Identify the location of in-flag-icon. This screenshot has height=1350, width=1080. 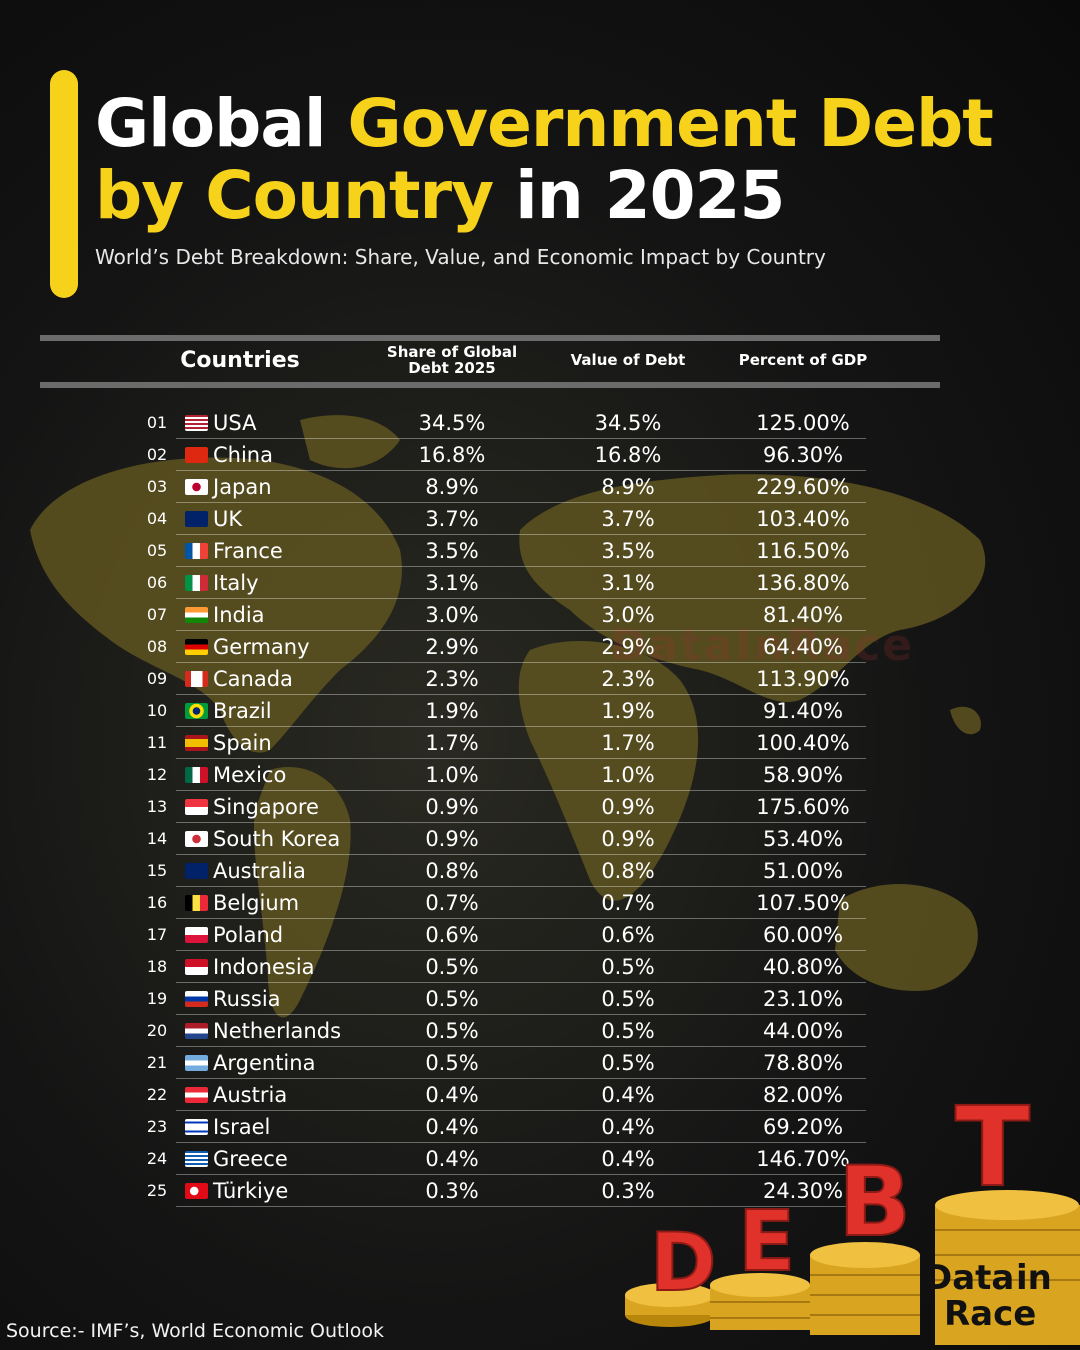
(196, 615).